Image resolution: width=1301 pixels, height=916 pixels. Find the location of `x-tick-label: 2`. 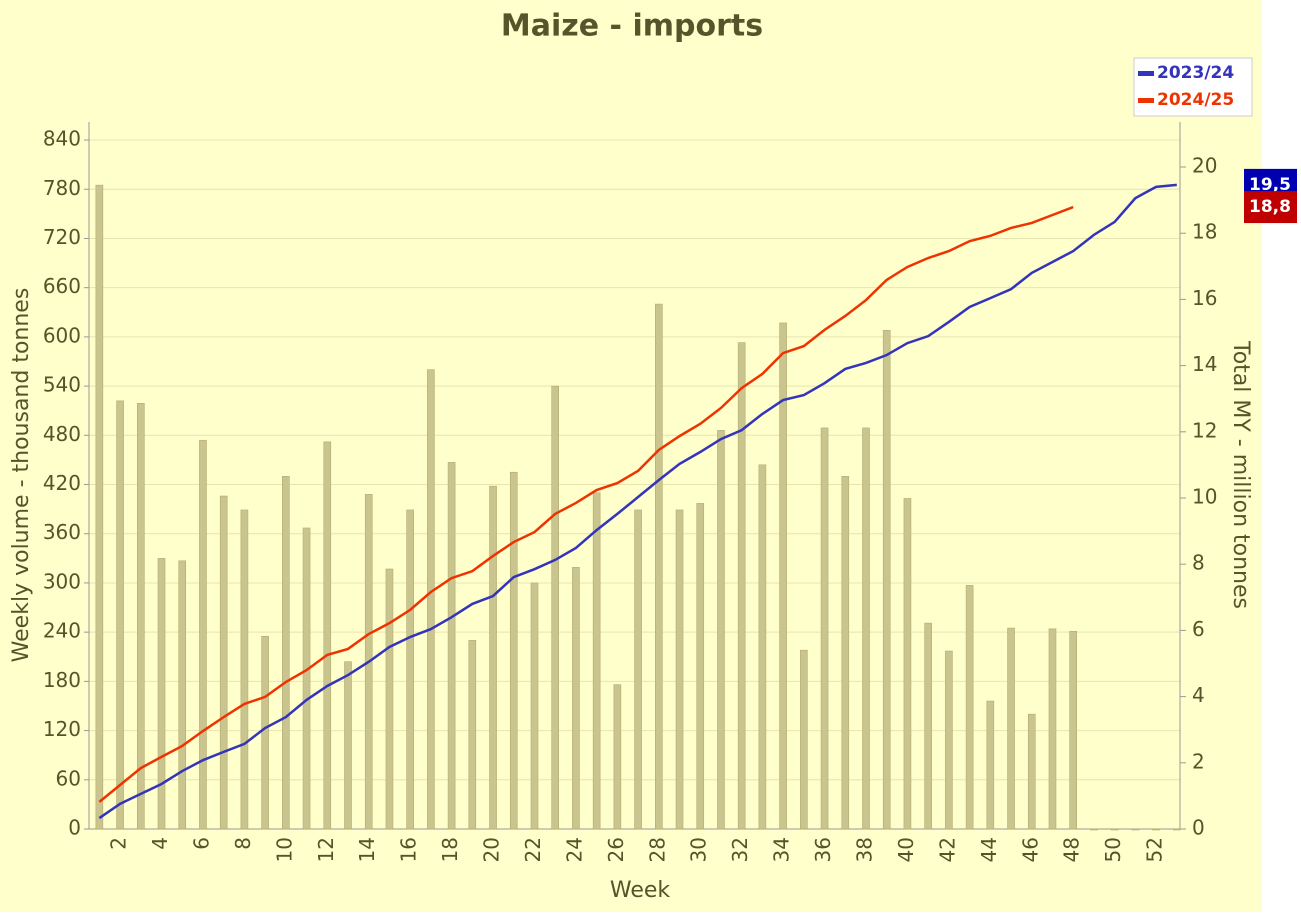

x-tick-label: 2 is located at coordinates (119, 843).